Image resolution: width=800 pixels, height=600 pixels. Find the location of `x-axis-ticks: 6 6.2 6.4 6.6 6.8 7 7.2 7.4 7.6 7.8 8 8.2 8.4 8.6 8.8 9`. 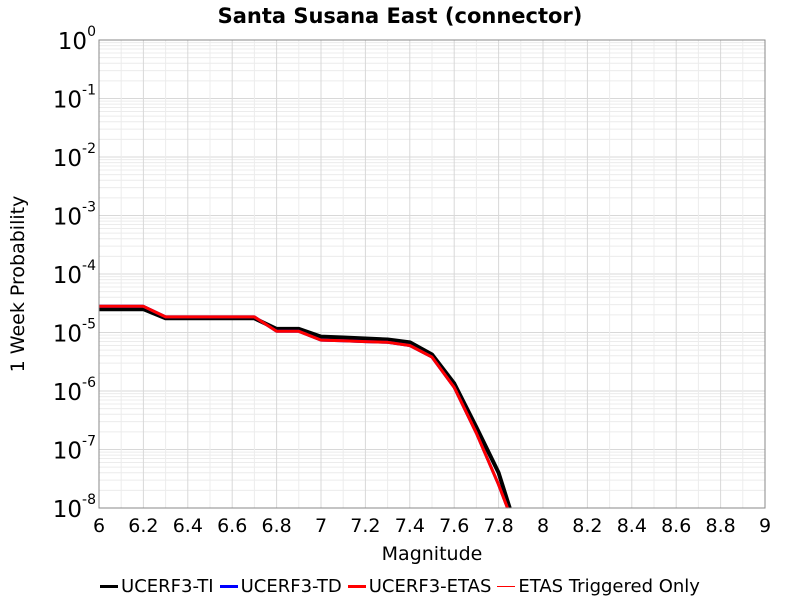

x-axis-ticks: 6 6.2 6.4 6.6 6.8 7 7.2 7.4 7.6 7.8 8 8.2 8.4 8.6 8.8 9 is located at coordinates (432, 526).